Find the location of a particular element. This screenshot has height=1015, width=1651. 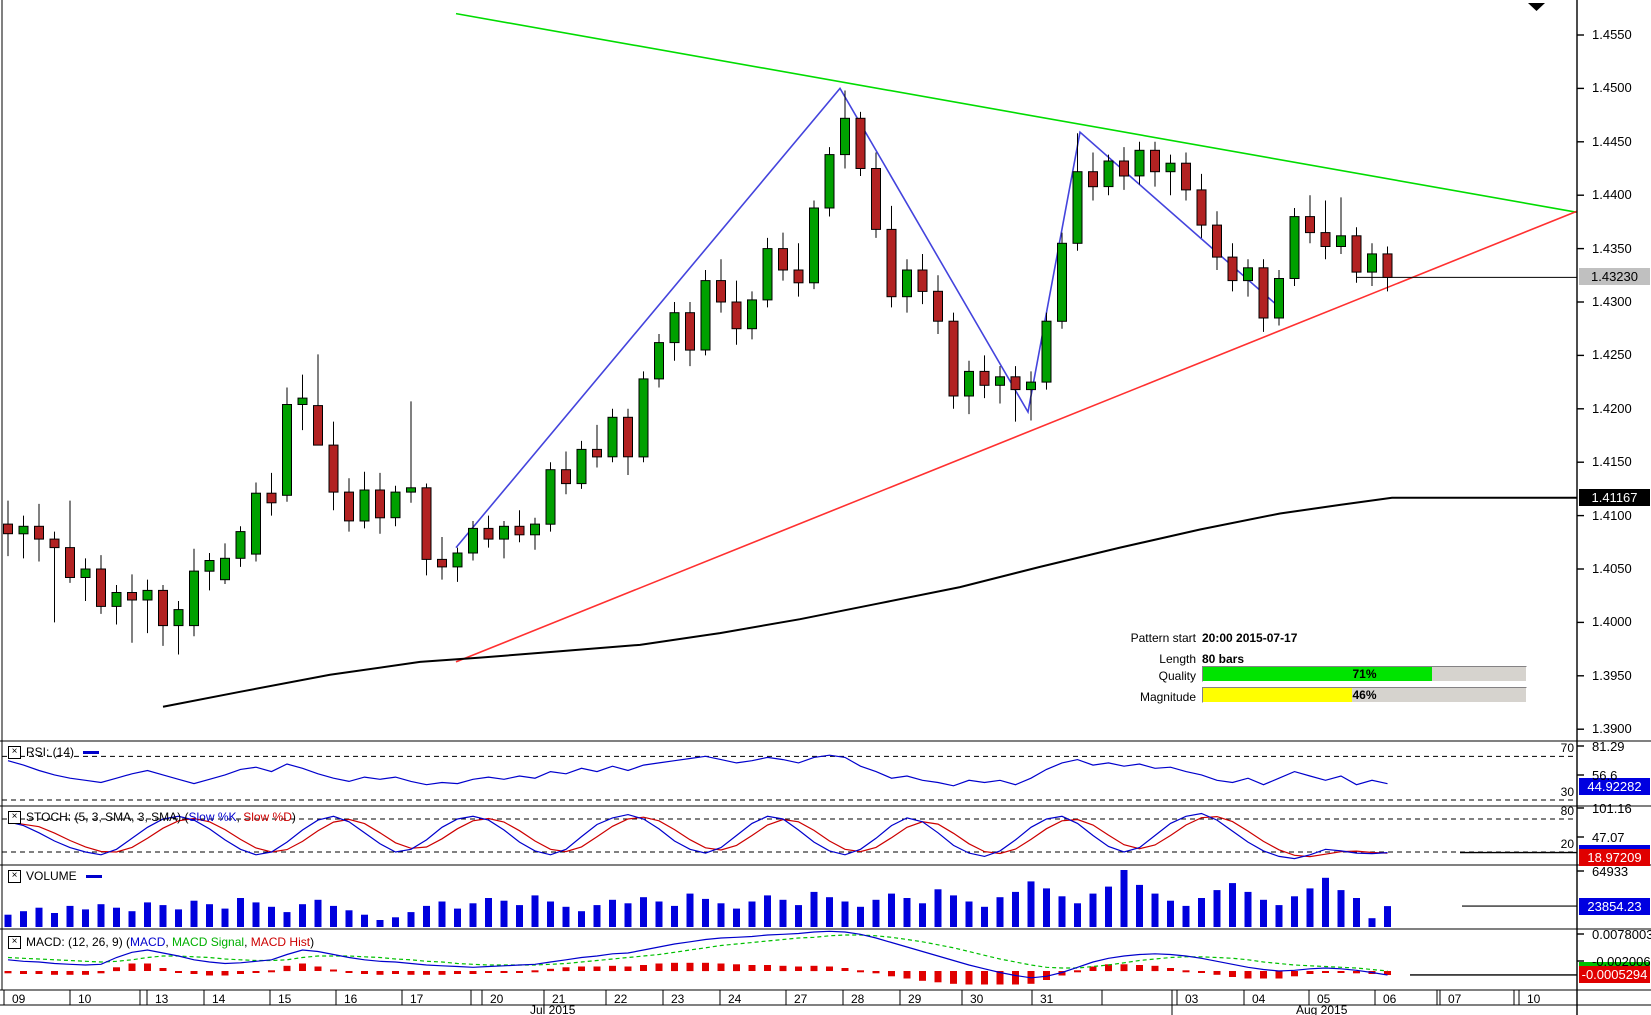

time-axis-date-label: 30 is located at coordinates (977, 999).